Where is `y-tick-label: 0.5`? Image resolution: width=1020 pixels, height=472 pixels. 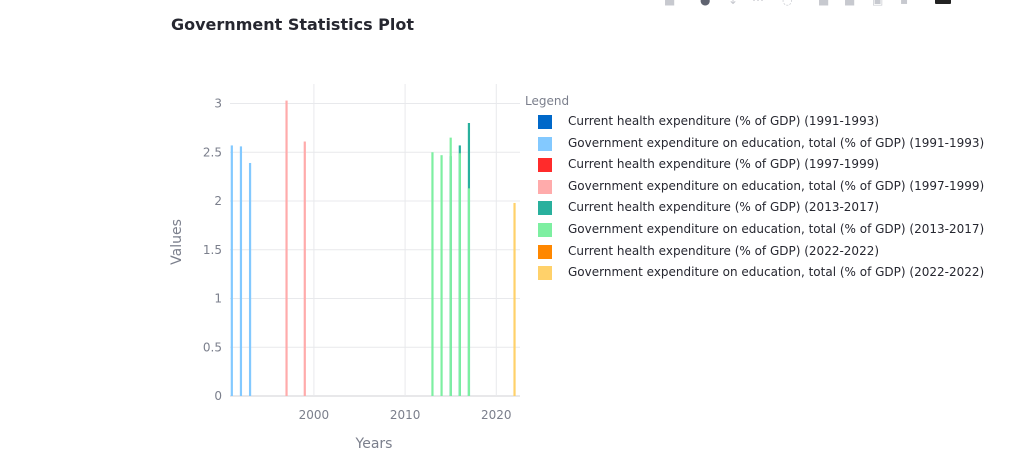 y-tick-label: 0.5 is located at coordinates (212, 347).